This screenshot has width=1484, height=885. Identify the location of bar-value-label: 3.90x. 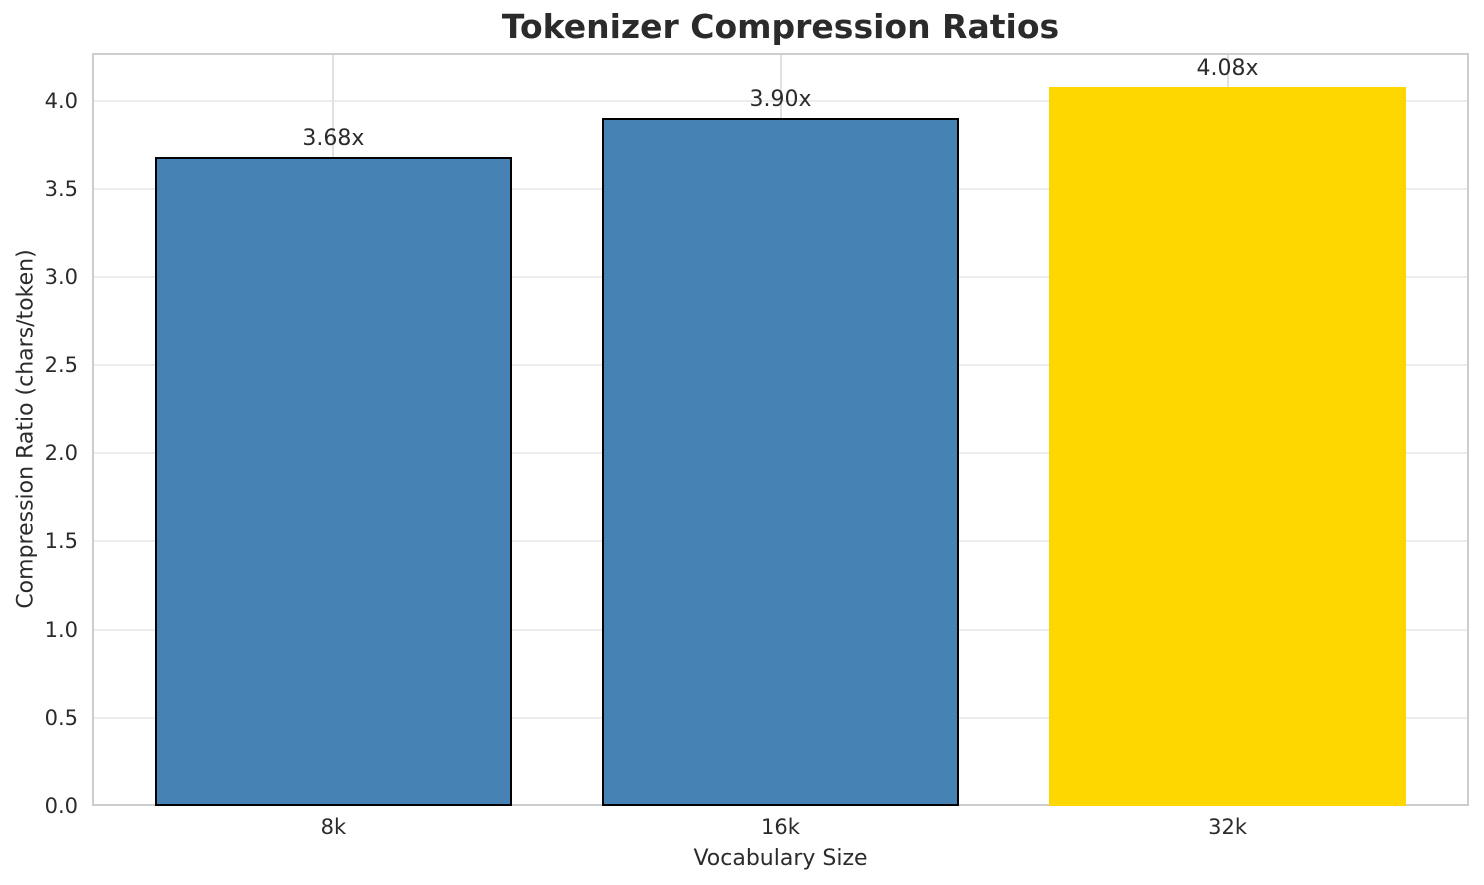
(780, 100).